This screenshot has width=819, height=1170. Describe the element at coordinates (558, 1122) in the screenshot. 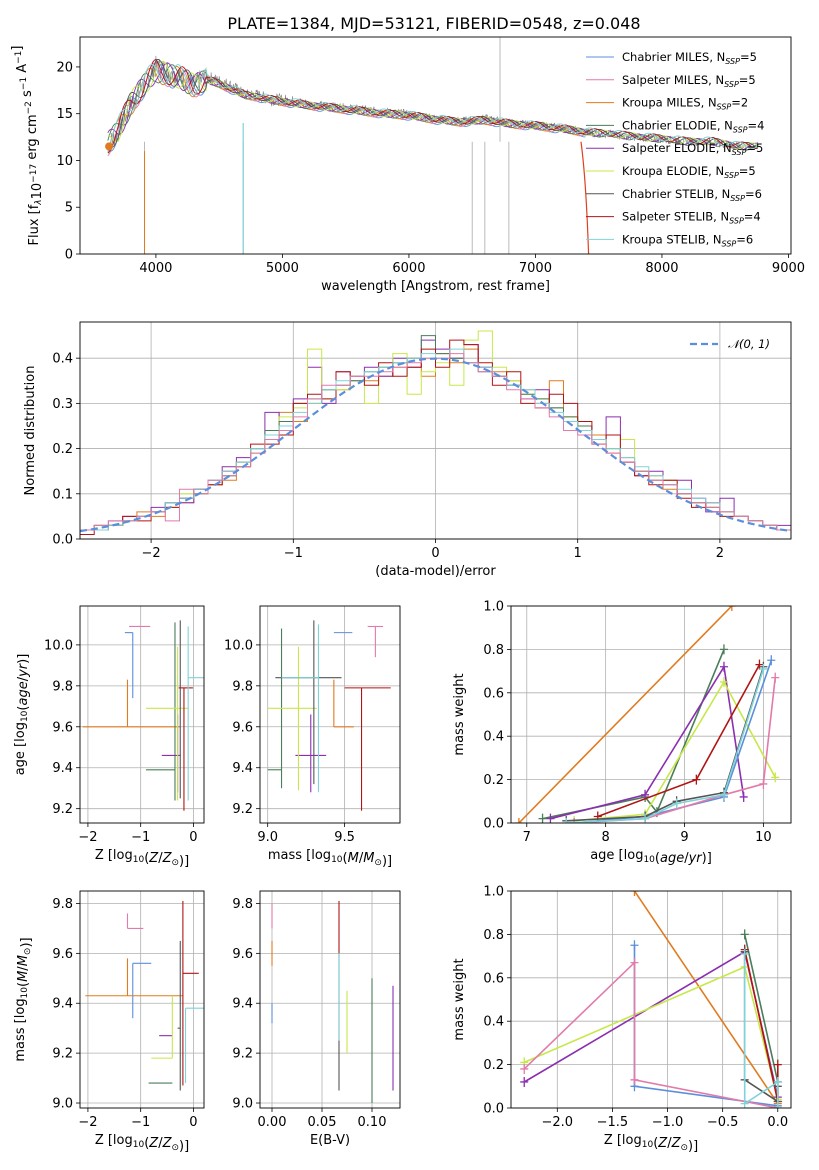

I see `x-tick-label: −2.0` at that location.